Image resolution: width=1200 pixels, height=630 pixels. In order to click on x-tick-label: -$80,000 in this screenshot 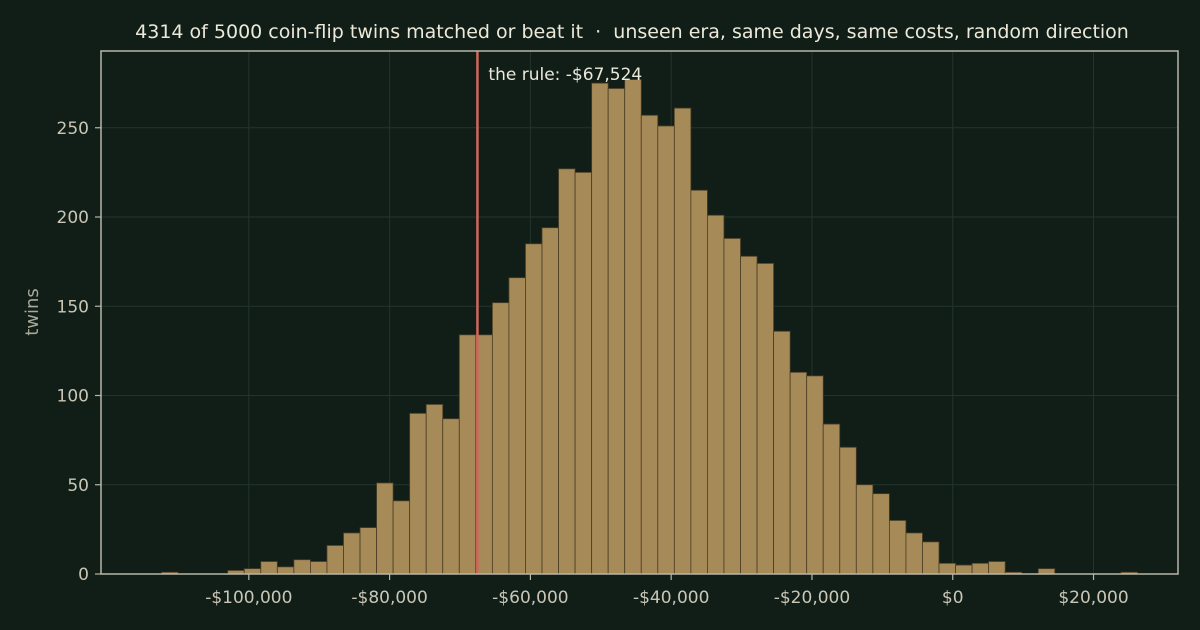, I will do `click(389, 598)`.